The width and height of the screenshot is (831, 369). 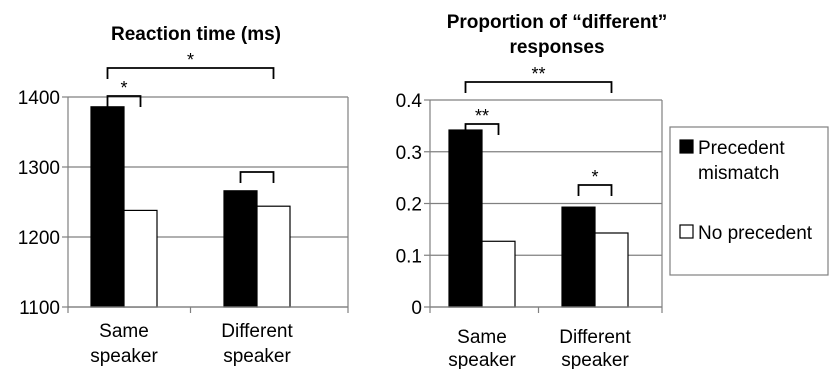 I want to click on y-tick-label: 1300, so click(x=39, y=168).